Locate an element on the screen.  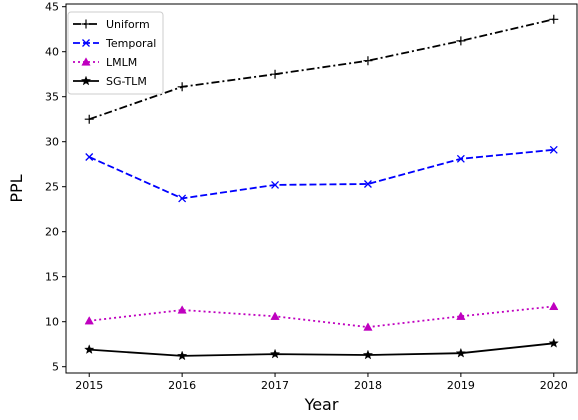
x-tick-label: 2018 is located at coordinates (368, 385).